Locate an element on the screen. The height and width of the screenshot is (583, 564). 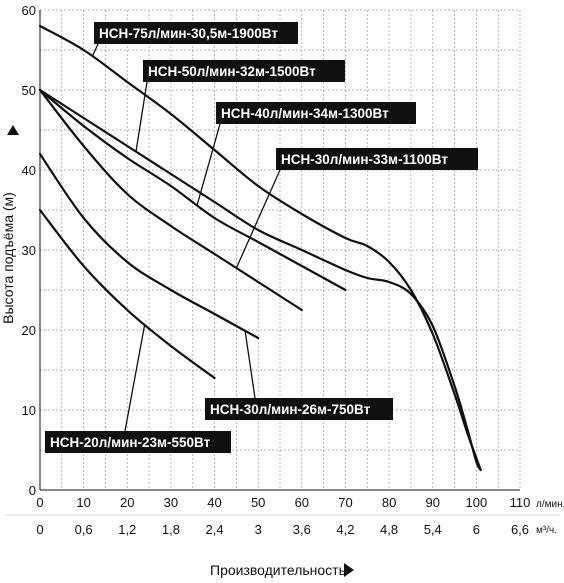
x-tick-label-secondary: 0,6 is located at coordinates (84, 529).